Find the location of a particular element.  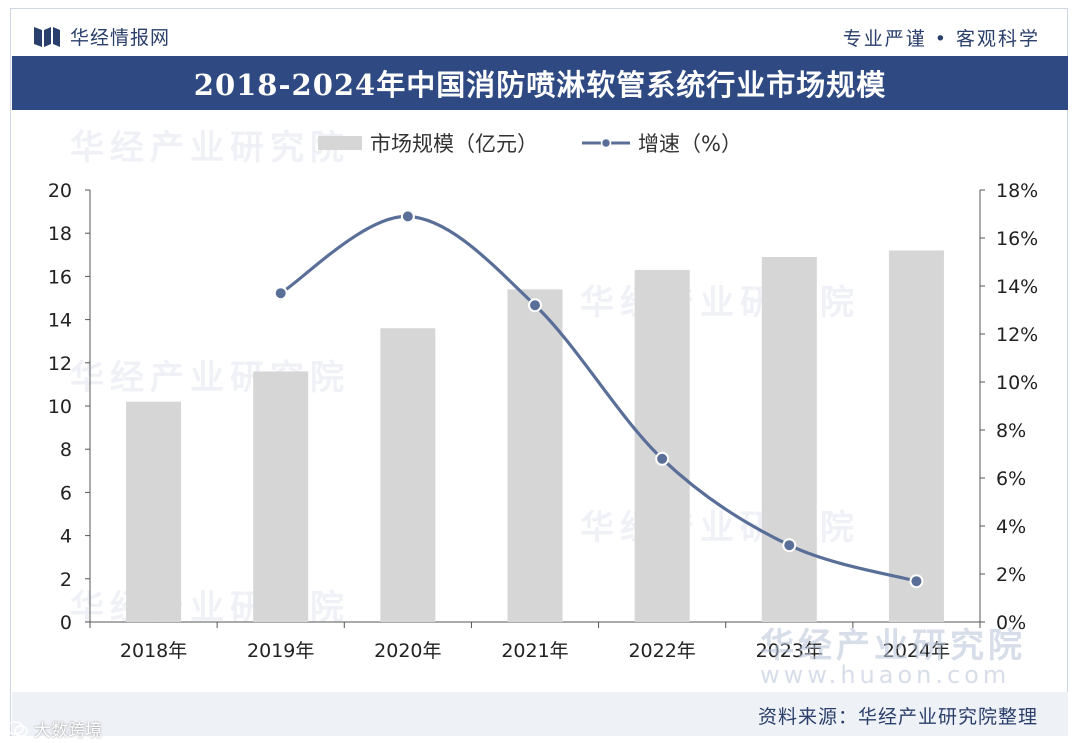

legend-line-label: 增速（%） is located at coordinates (690, 144).